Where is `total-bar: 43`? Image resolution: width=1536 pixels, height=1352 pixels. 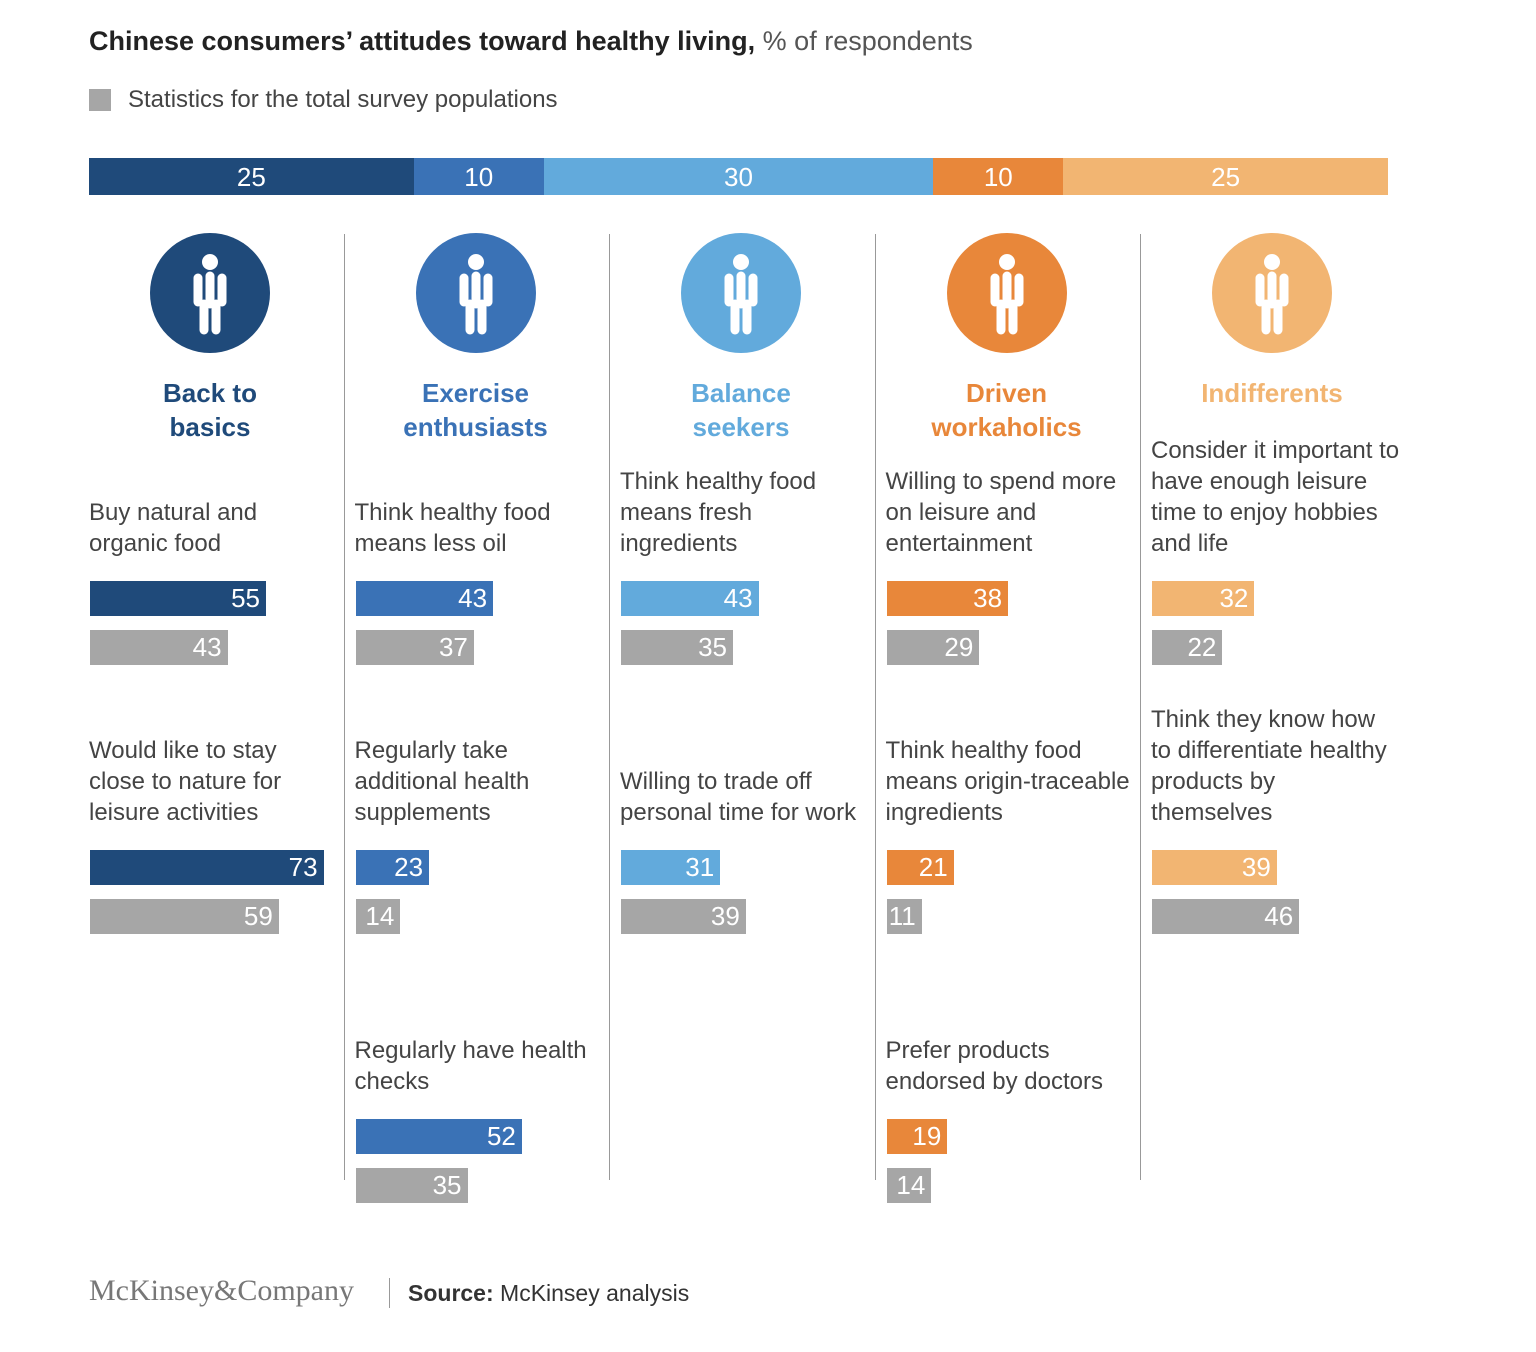
total-bar: 43 is located at coordinates (159, 647).